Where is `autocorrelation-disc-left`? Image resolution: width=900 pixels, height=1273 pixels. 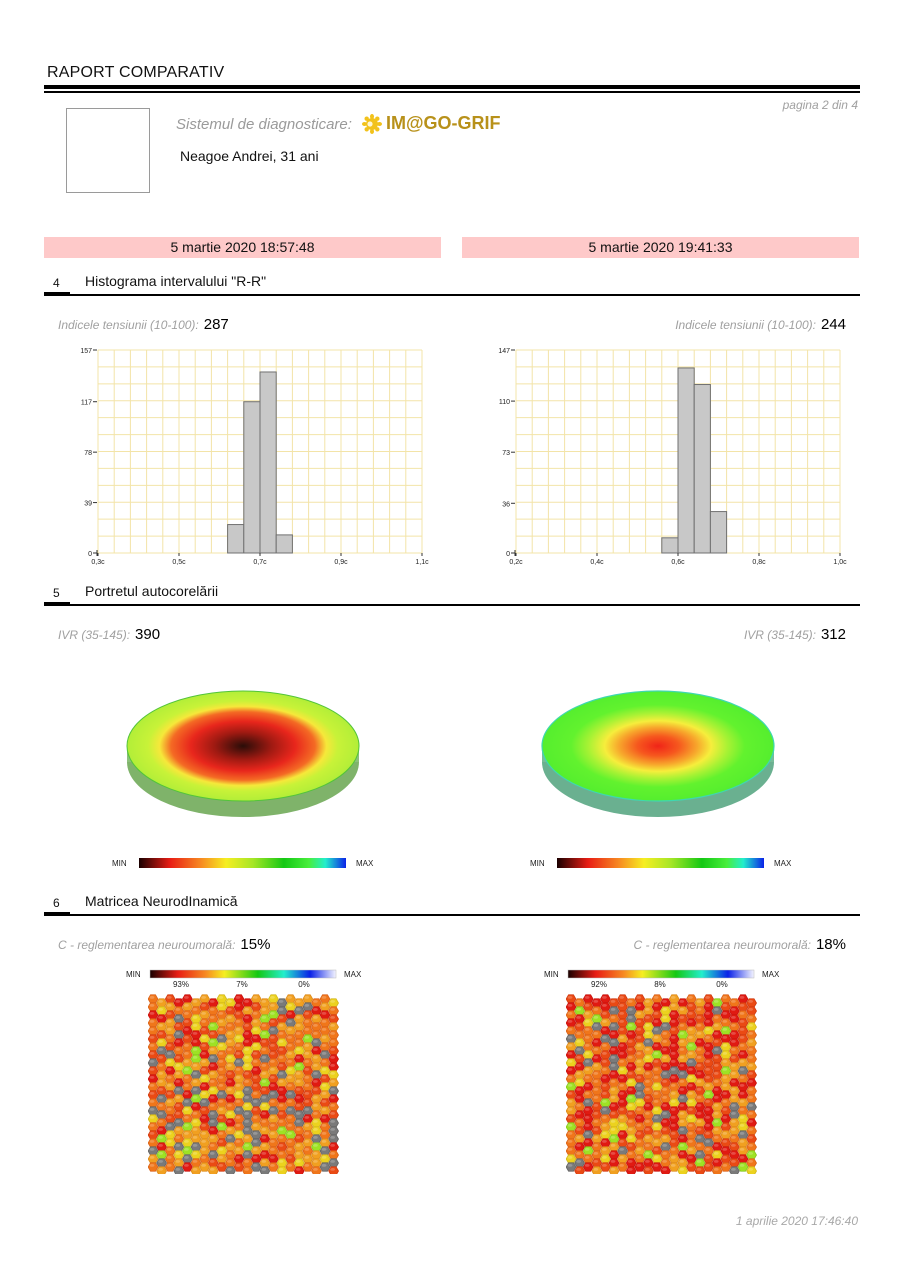
autocorrelation-disc-left is located at coordinates (243, 753).